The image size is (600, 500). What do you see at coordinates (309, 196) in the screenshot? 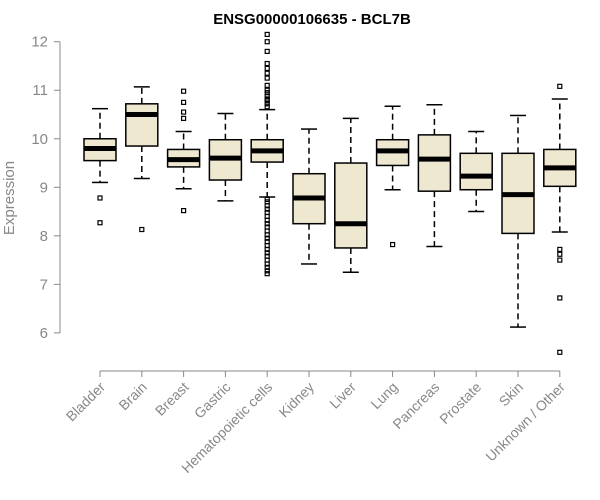
I see `box-kidney` at bounding box center [309, 196].